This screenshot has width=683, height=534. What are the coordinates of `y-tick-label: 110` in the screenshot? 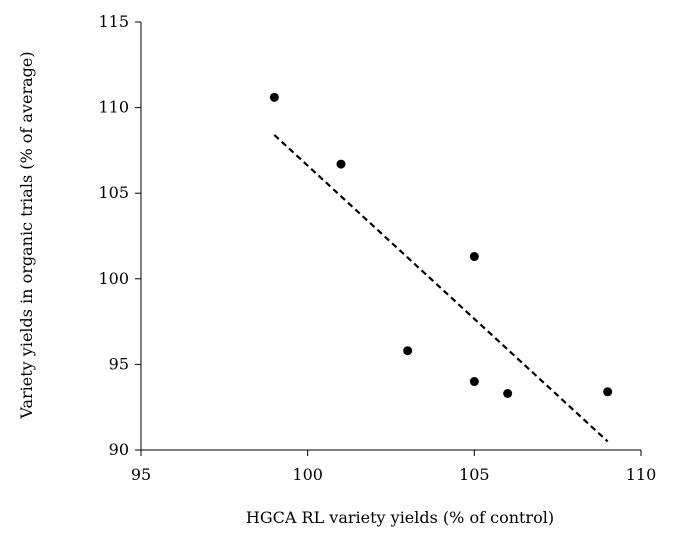 It's located at (113, 107).